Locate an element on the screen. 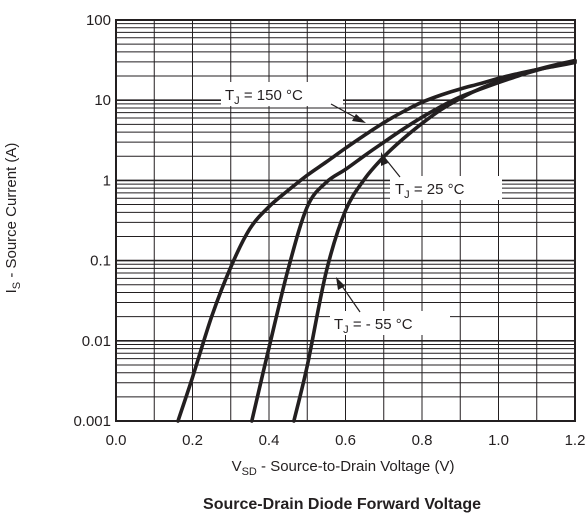 The height and width of the screenshot is (524, 587). annotation-25c-arrowhead is located at coordinates (384, 159).